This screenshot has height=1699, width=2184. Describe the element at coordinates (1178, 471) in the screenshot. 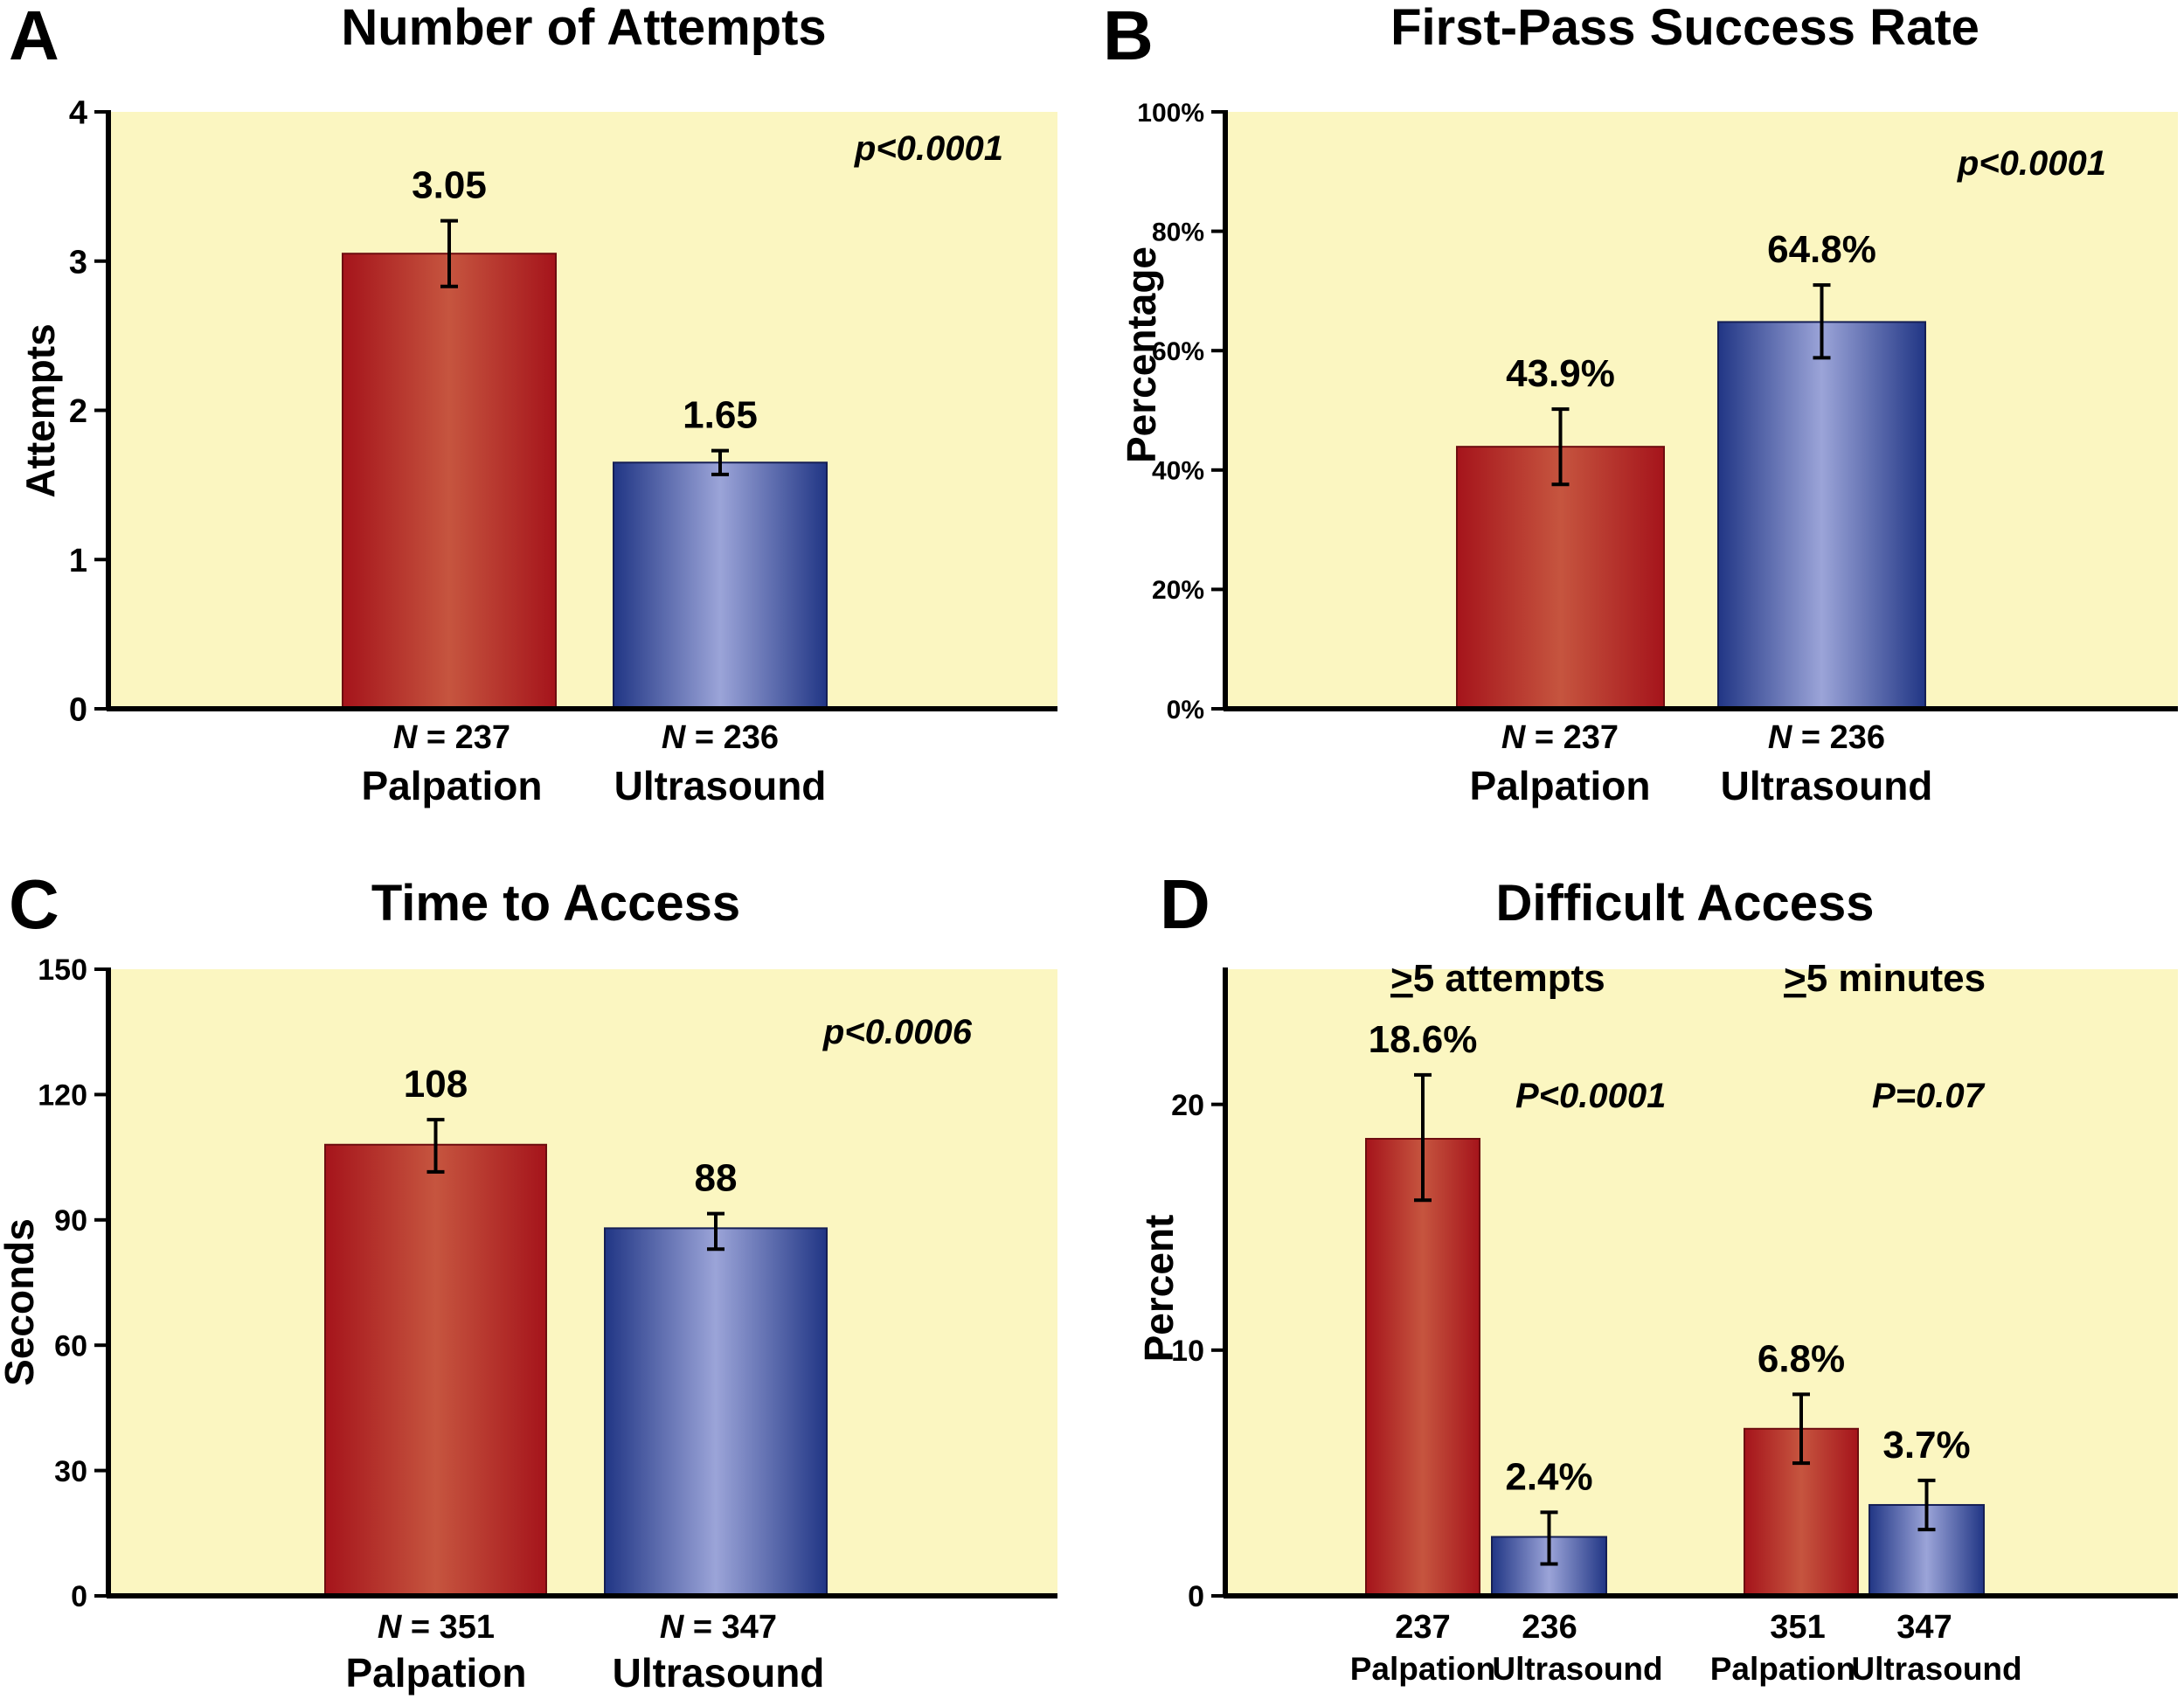

I see `y-tick-label: 40%` at that location.